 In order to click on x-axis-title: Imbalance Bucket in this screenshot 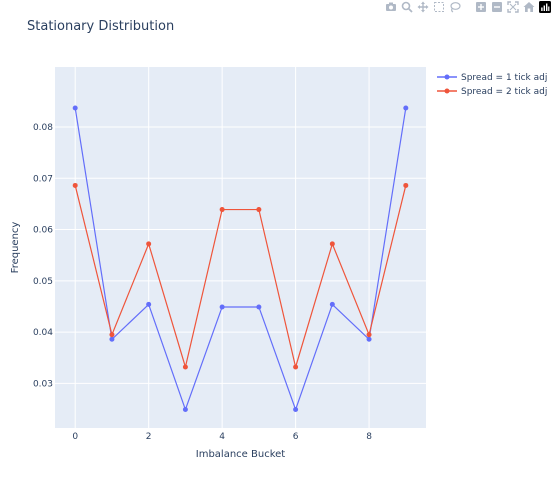, I will do `click(241, 454)`.